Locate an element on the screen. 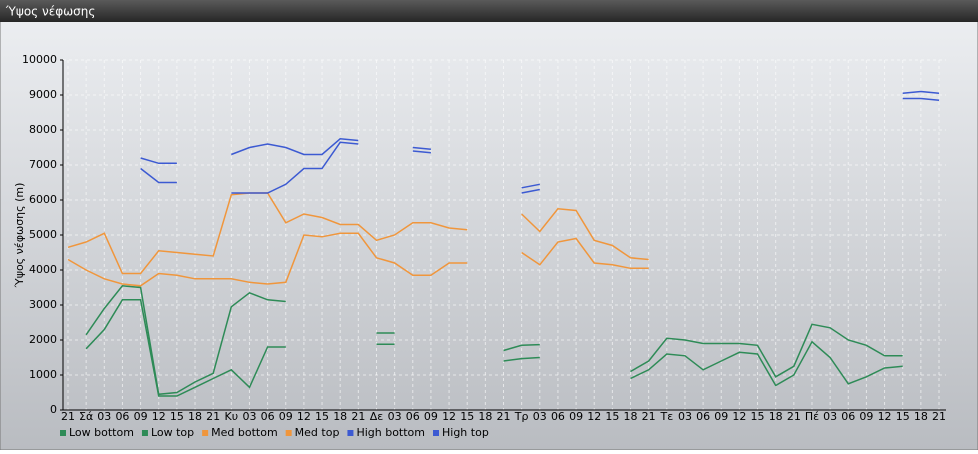  x-tick-label: Τε is located at coordinates (666, 416).